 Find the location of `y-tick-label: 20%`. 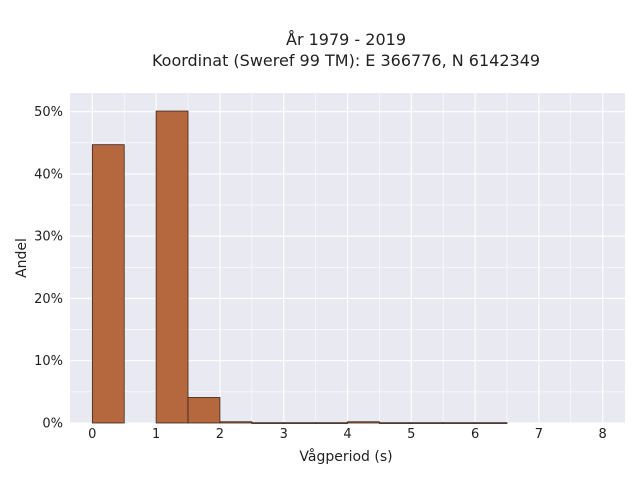

y-tick-label: 20% is located at coordinates (48, 299).